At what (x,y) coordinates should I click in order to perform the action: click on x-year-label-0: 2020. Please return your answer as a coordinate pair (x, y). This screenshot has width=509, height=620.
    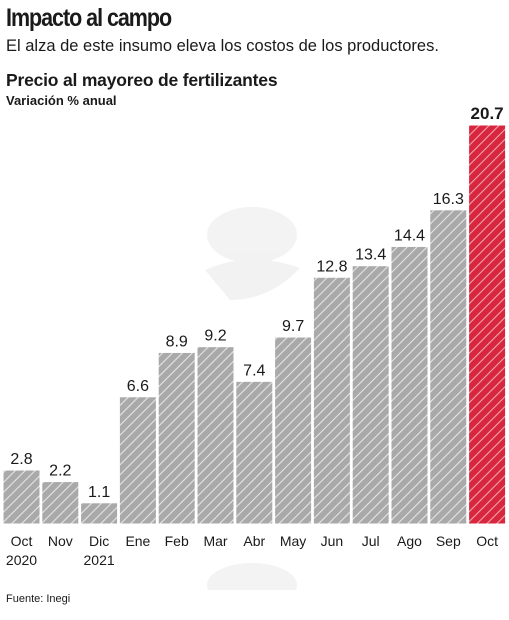
    Looking at the image, I should click on (21, 560).